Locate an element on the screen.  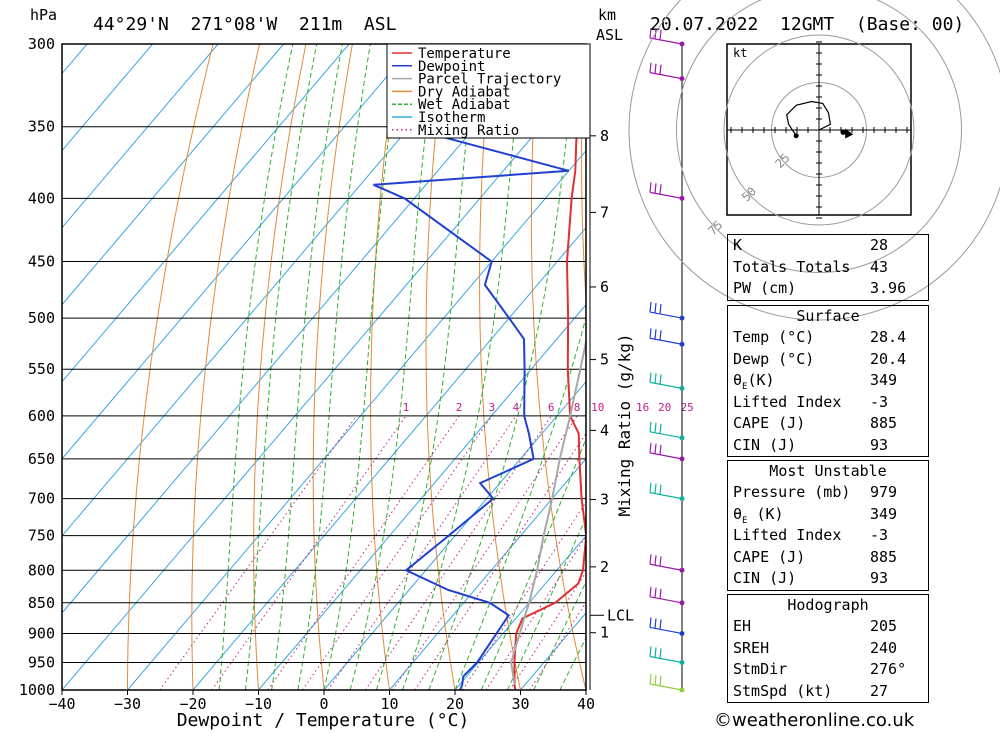
pressure-tick-label: 900 is located at coordinates (41, 633).